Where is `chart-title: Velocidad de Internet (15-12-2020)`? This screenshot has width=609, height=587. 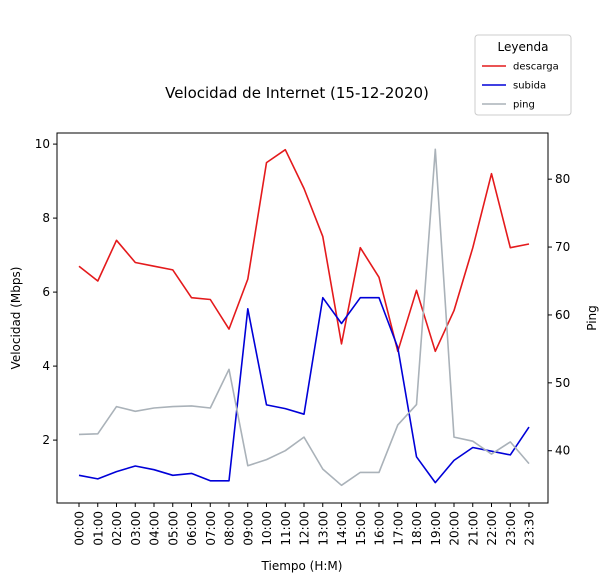 chart-title: Velocidad de Internet (15-12-2020) is located at coordinates (297, 93).